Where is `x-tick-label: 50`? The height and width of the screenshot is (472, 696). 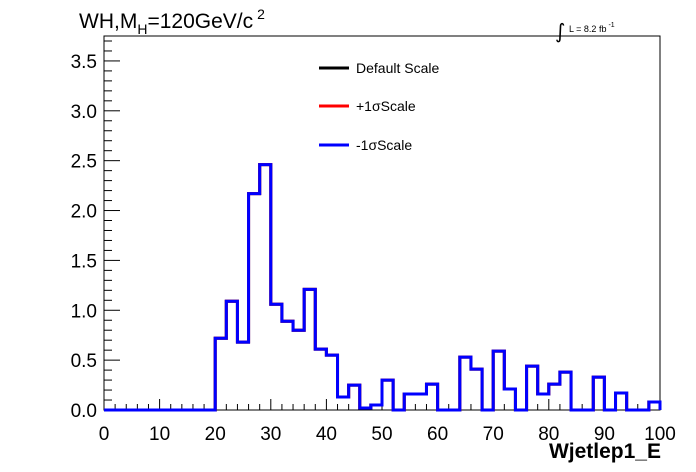 x-tick-label: 50 is located at coordinates (381, 434).